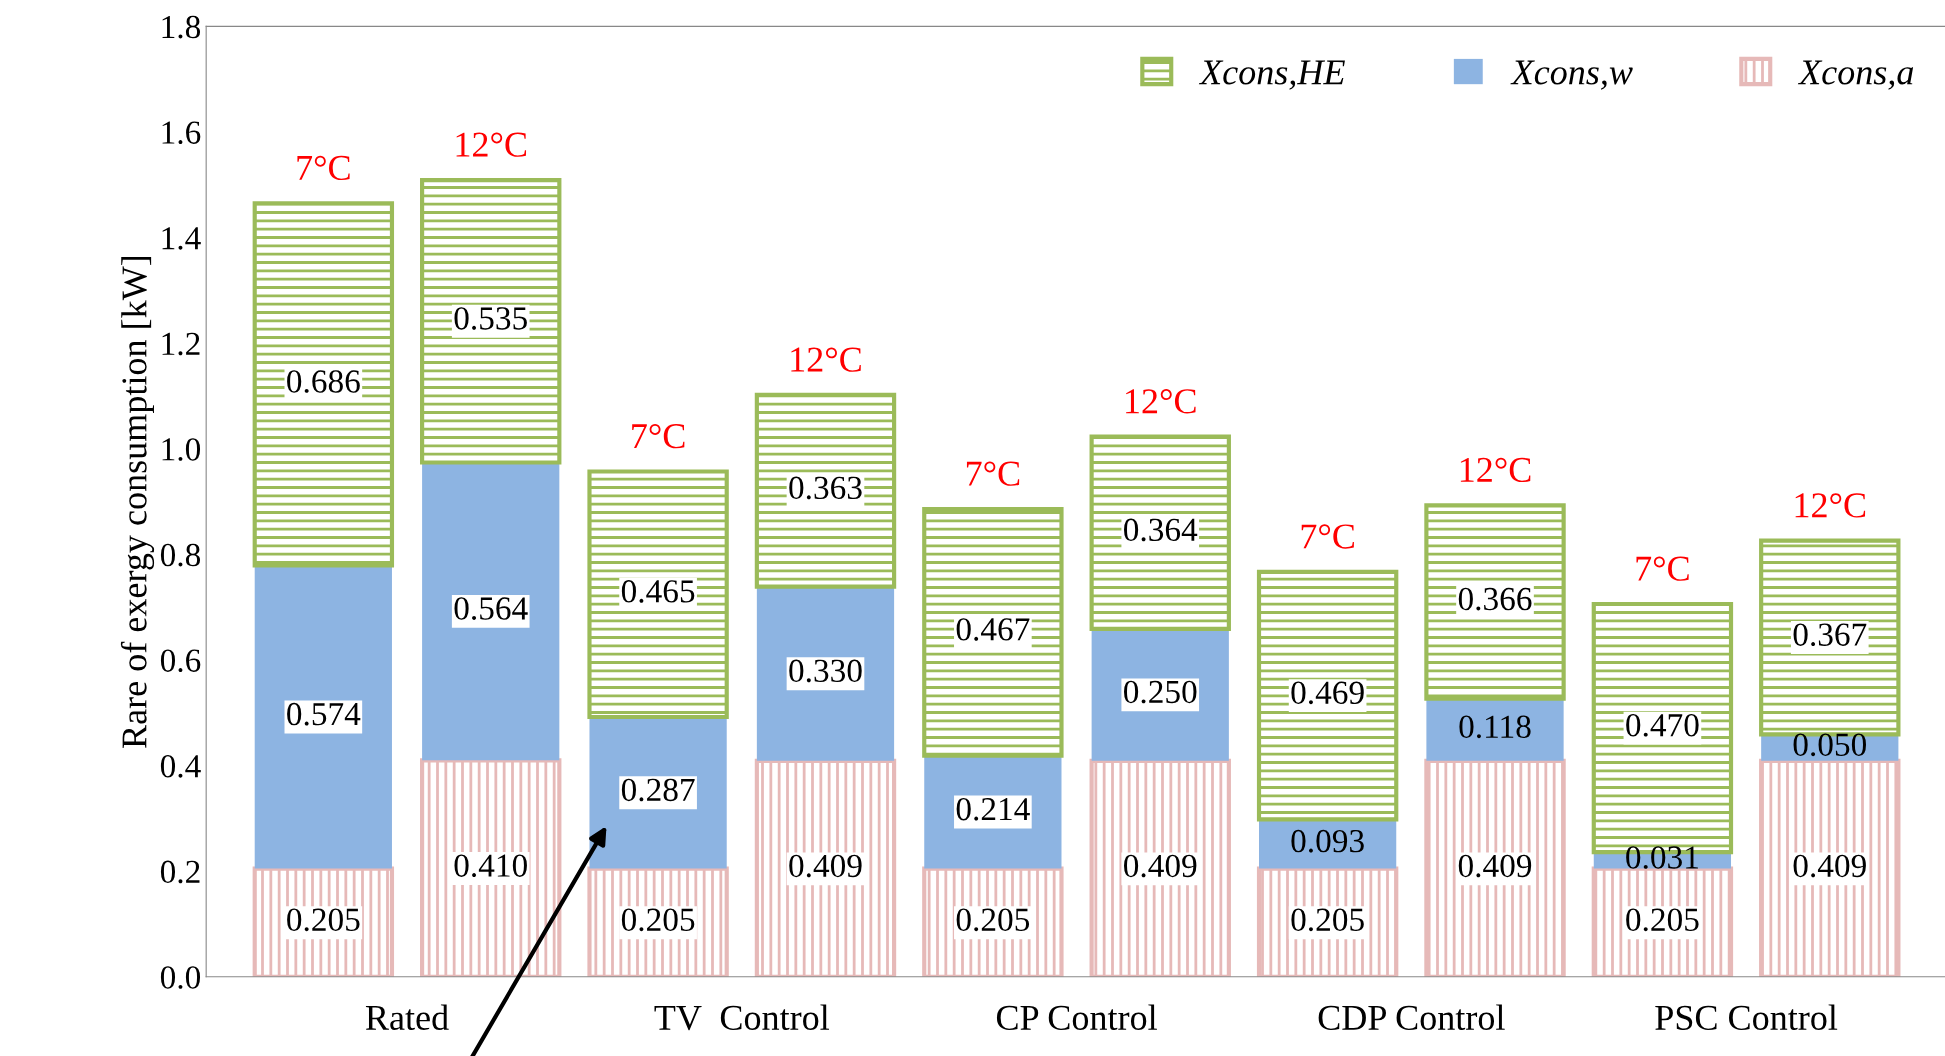  I want to click on data-label: 0.366, so click(1495, 599).